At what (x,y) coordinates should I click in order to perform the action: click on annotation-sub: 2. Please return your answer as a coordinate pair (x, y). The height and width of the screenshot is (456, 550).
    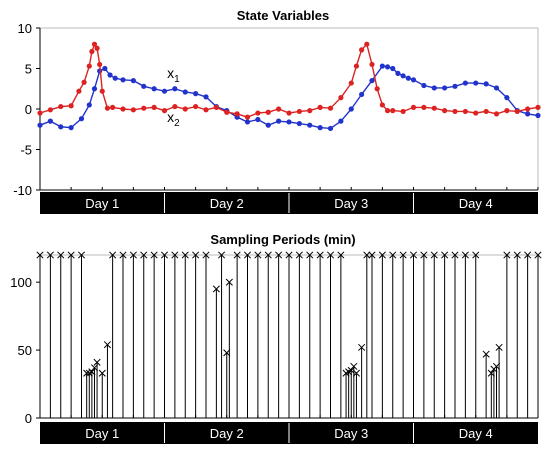
    Looking at the image, I should click on (177, 123).